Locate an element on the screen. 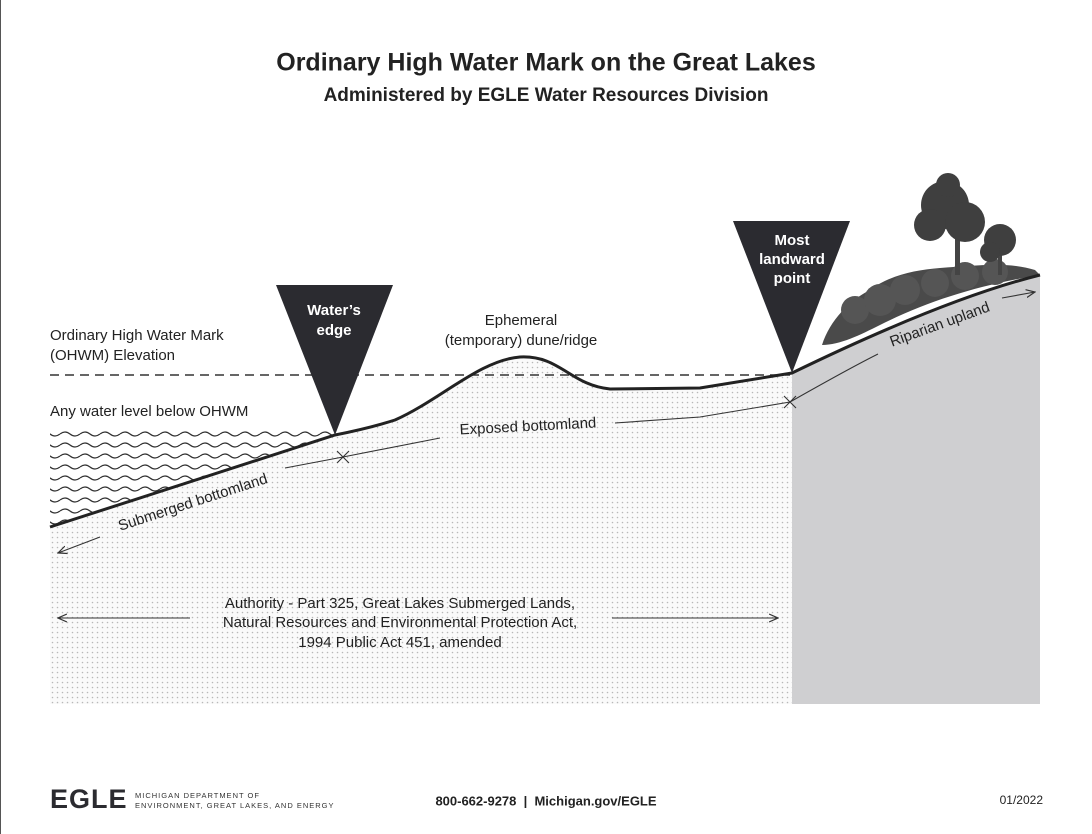 This screenshot has width=1092, height=834. waters-edge-label: edge is located at coordinates (333, 330).